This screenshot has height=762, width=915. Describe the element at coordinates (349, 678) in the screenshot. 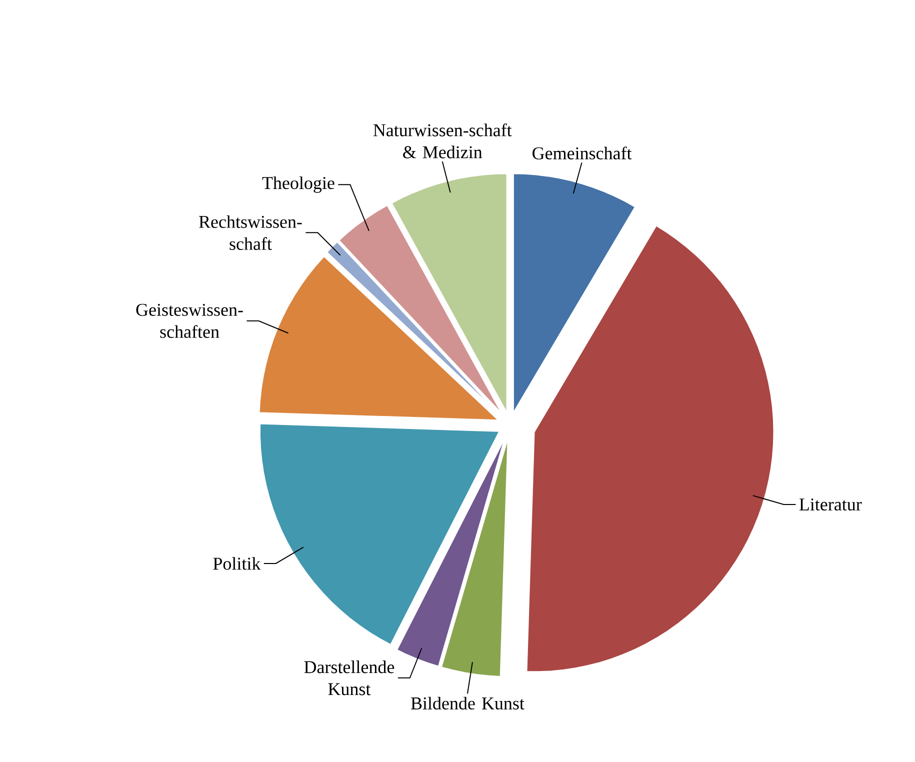

I see `slice-label: Darstellende Kunst` at that location.